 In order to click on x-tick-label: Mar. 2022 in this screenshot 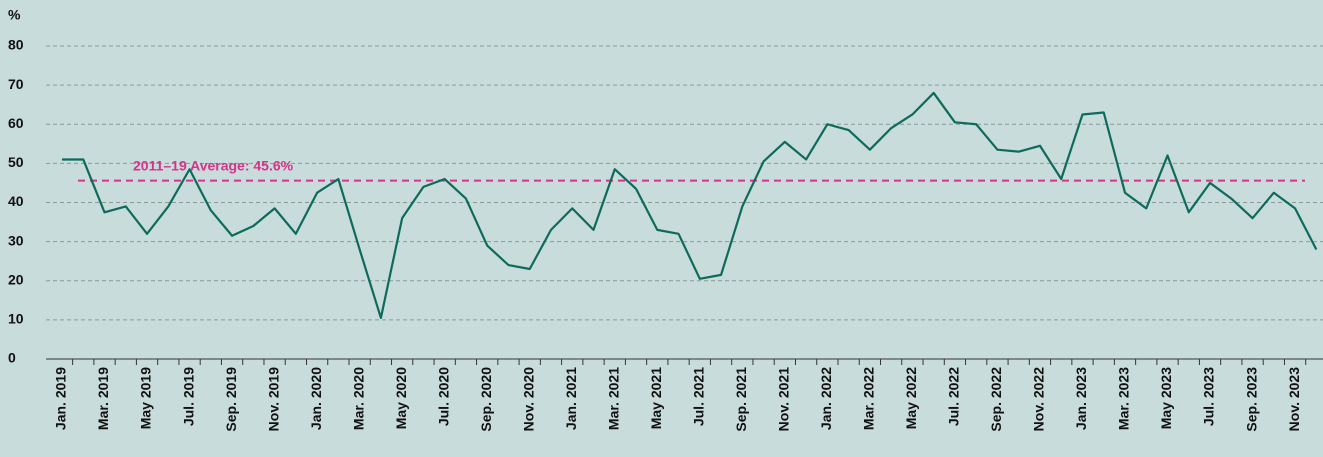, I will do `click(869, 398)`.